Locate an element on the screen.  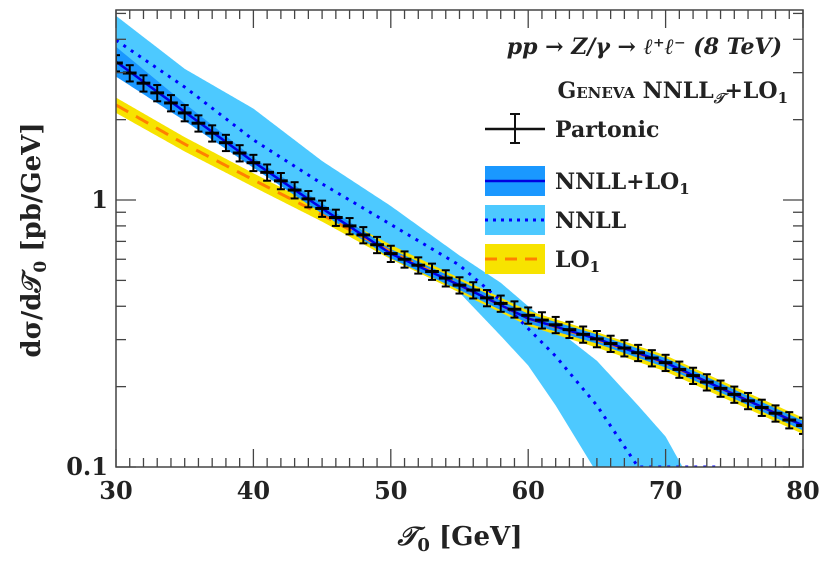
y-axis-label: dσ/d𝒯0 [pb/GeV] is located at coordinates (34, 239).